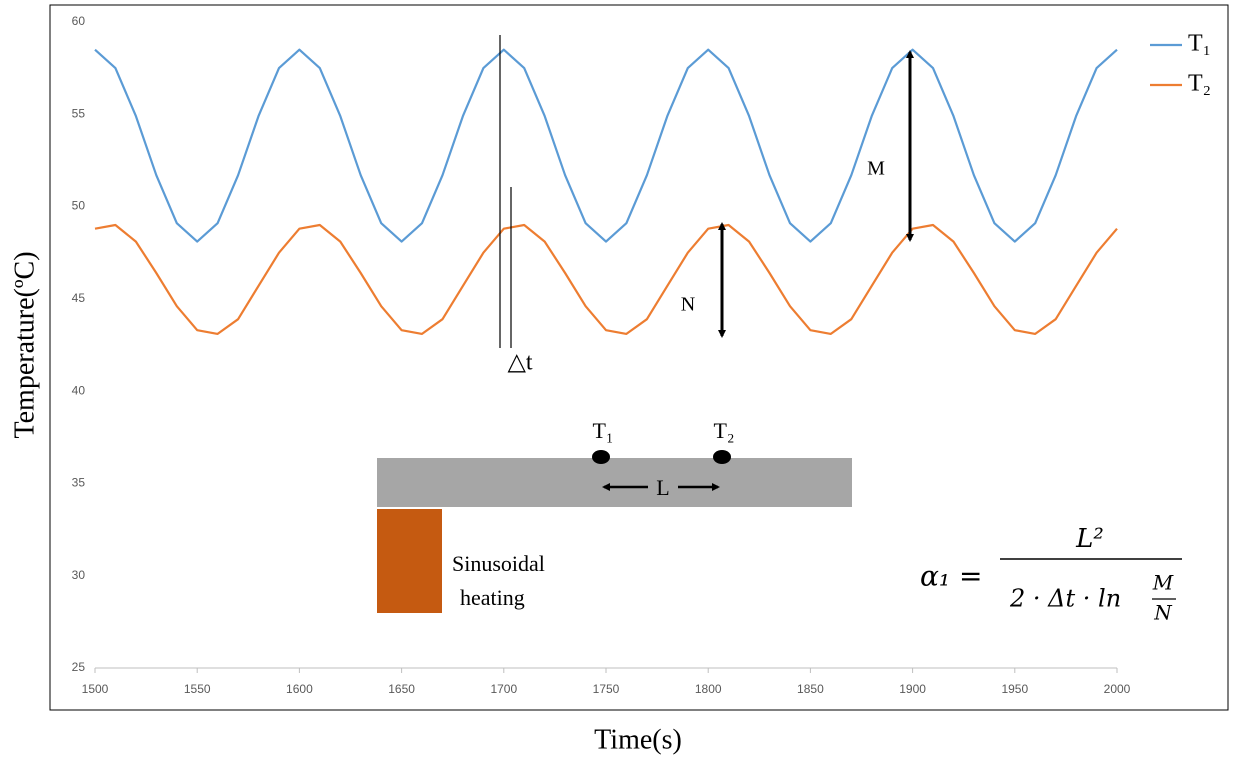 This screenshot has width=1238, height=759. I want to click on x-tick-label: 1700, so click(503, 689).